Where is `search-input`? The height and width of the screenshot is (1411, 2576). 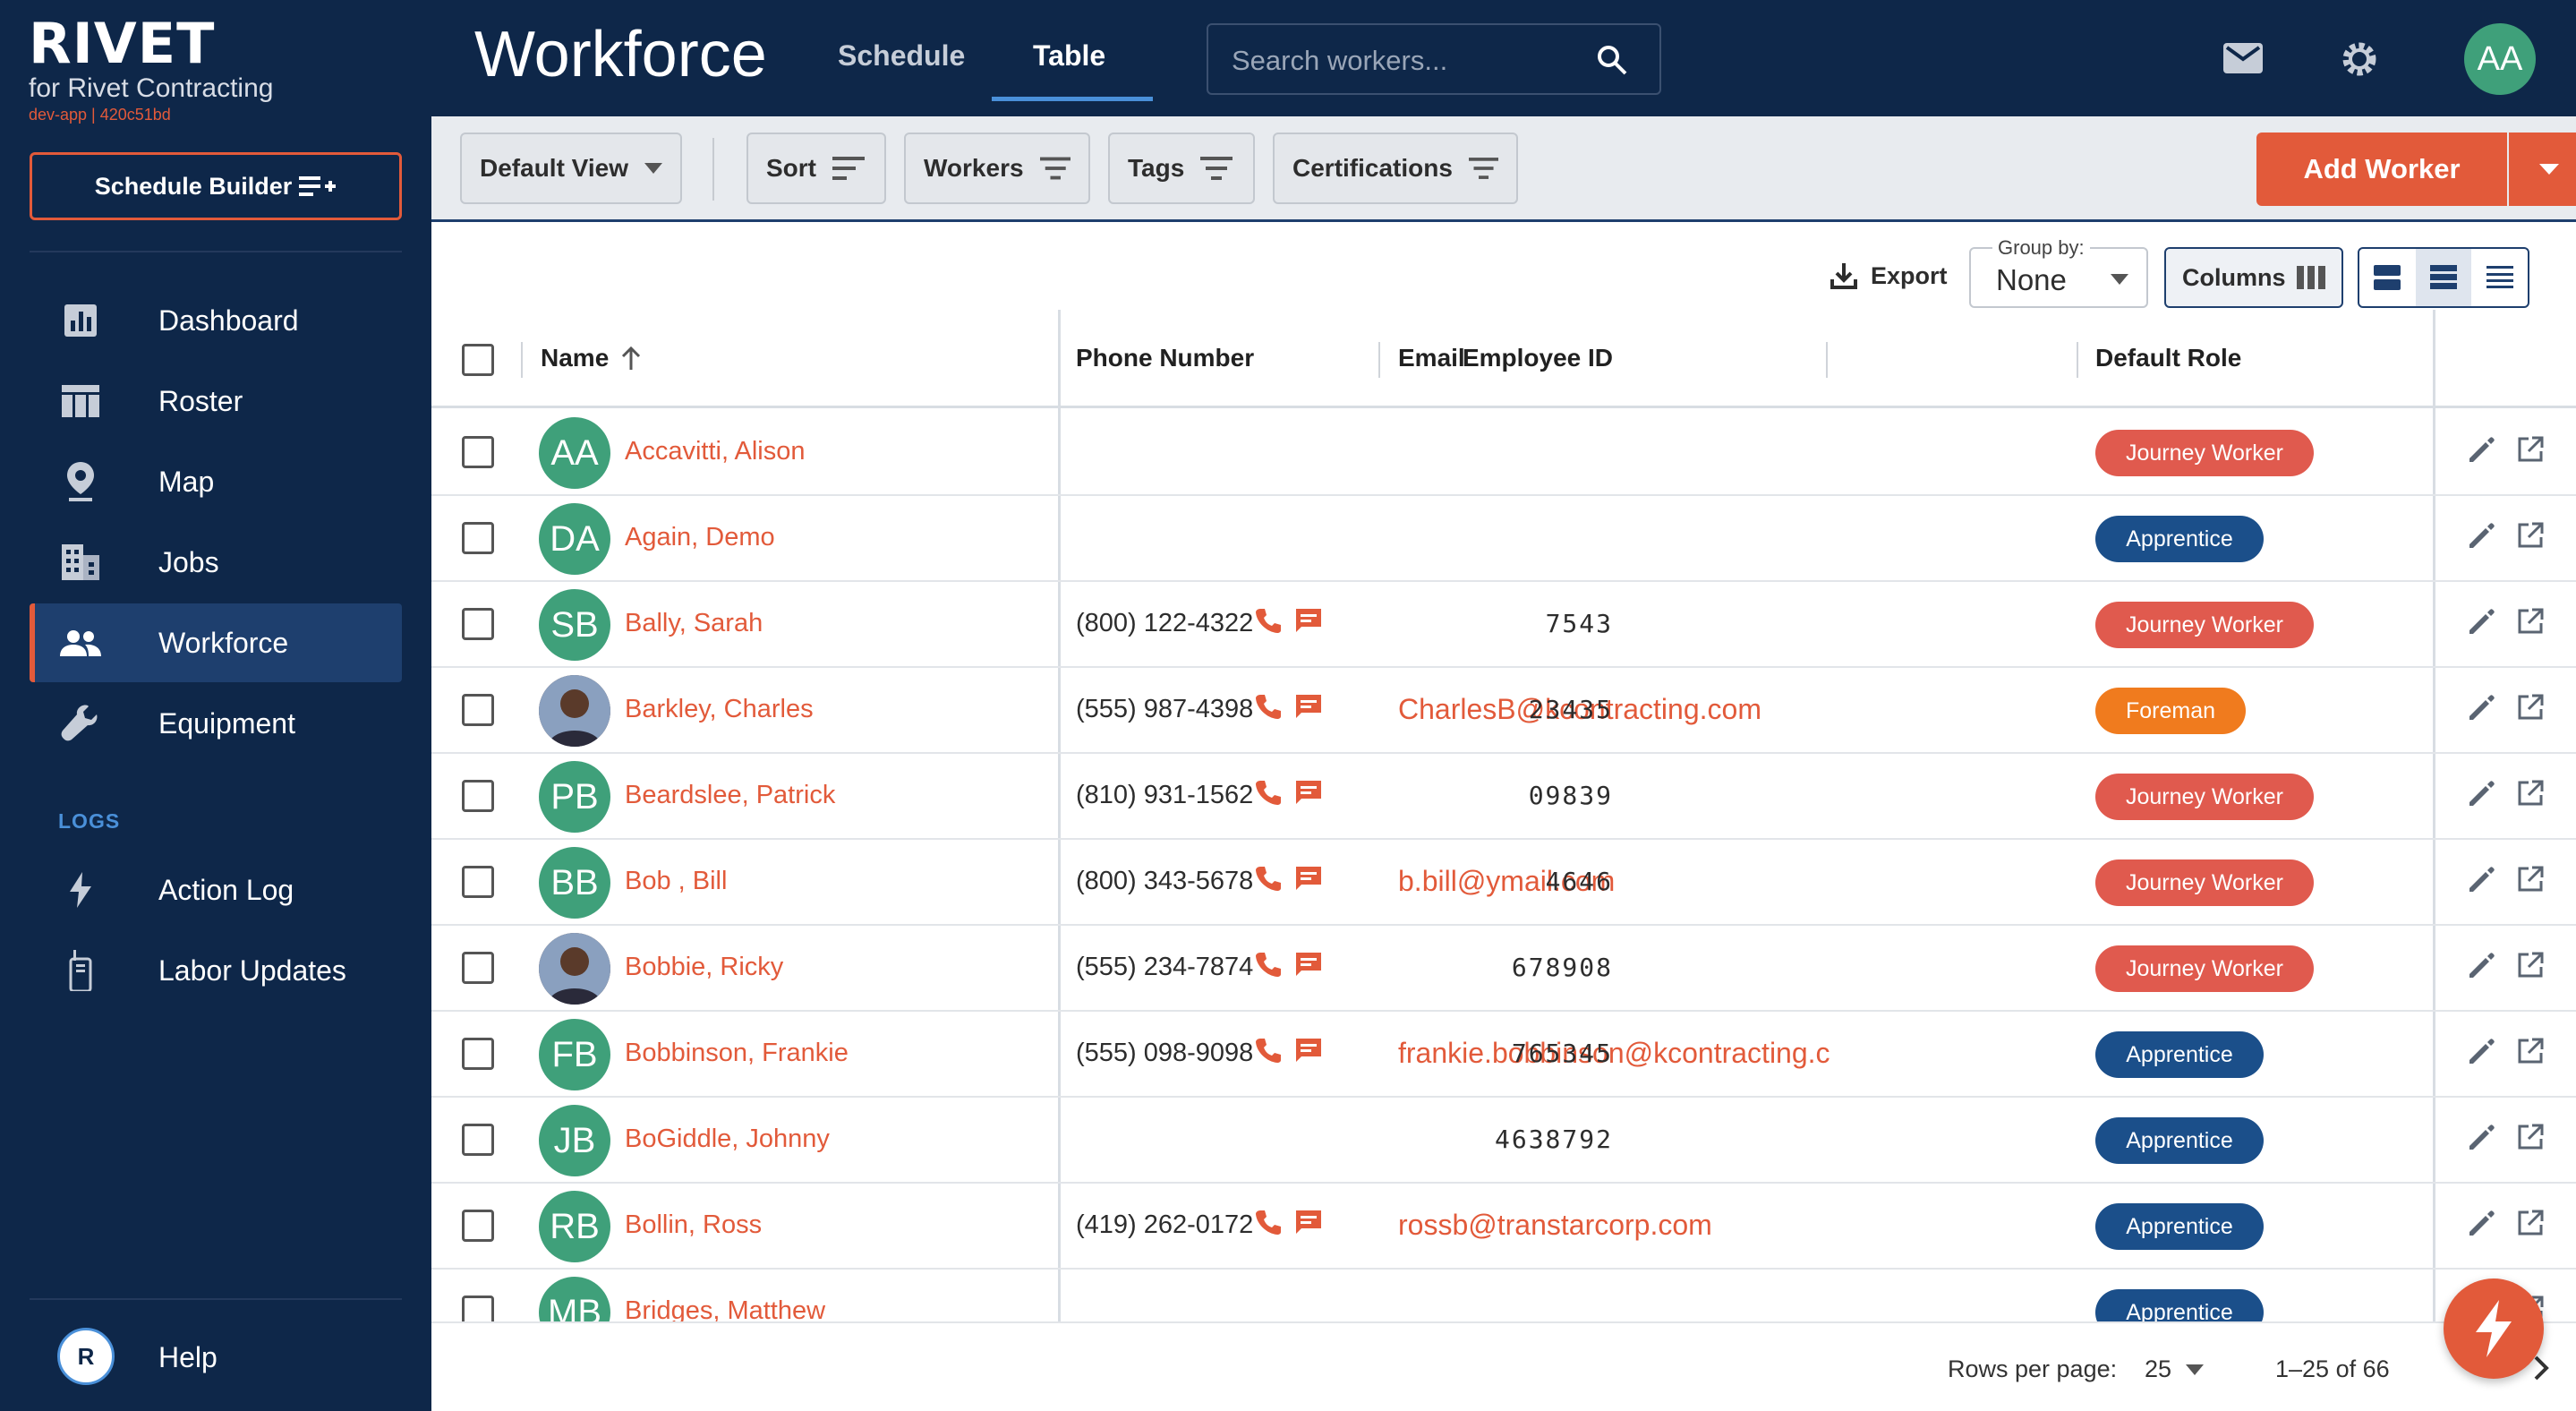 search-input is located at coordinates (1411, 61).